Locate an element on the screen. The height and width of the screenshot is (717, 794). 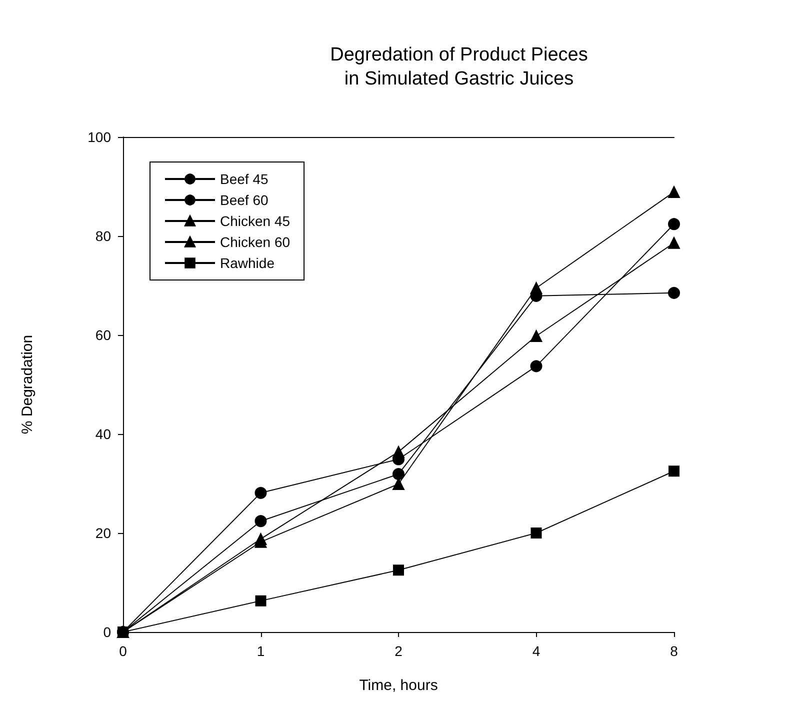
y-tick-label: 20 is located at coordinates (103, 533).